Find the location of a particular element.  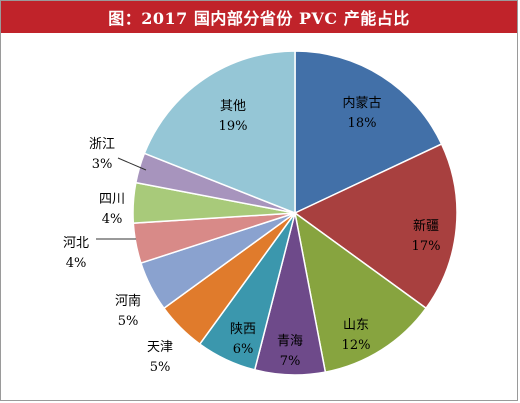

slice-value-label-1: 17% is located at coordinates (426, 246).